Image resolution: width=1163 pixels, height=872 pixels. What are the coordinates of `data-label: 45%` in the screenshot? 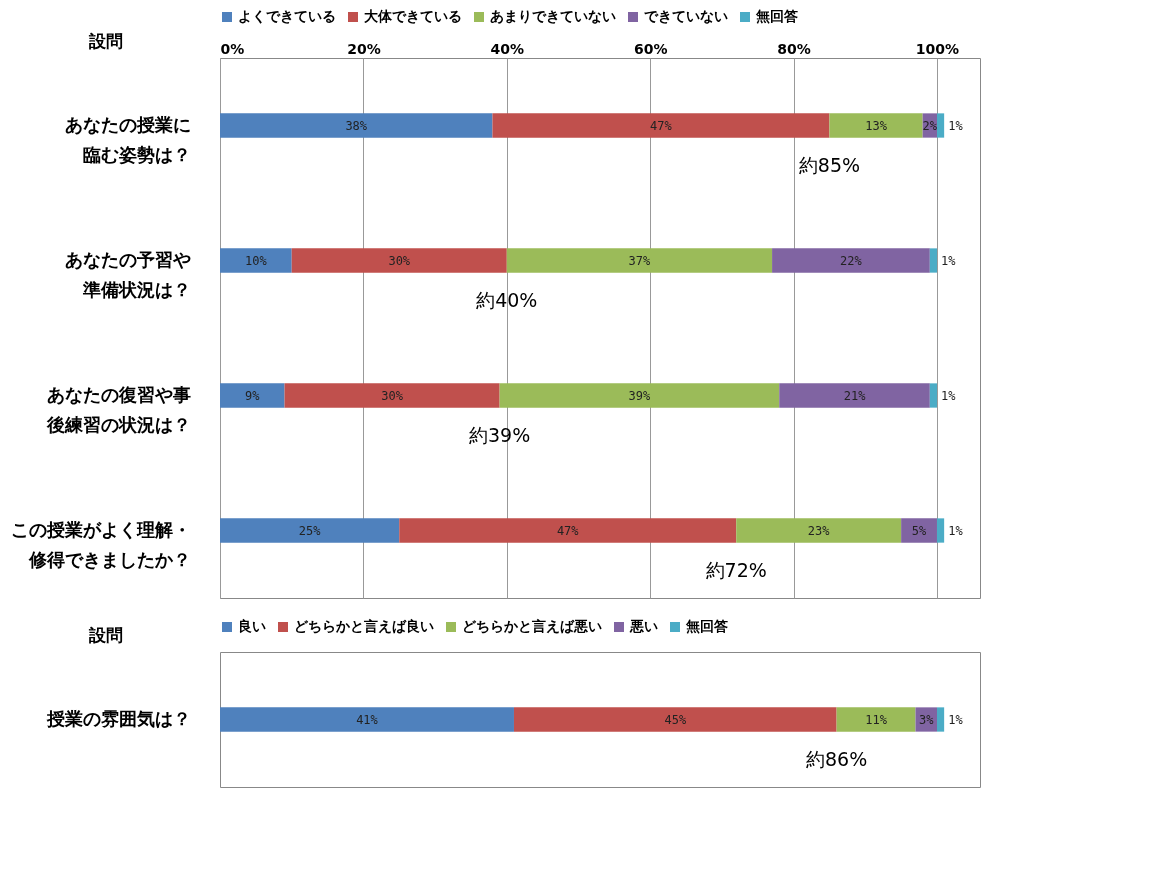 It's located at (675, 719).